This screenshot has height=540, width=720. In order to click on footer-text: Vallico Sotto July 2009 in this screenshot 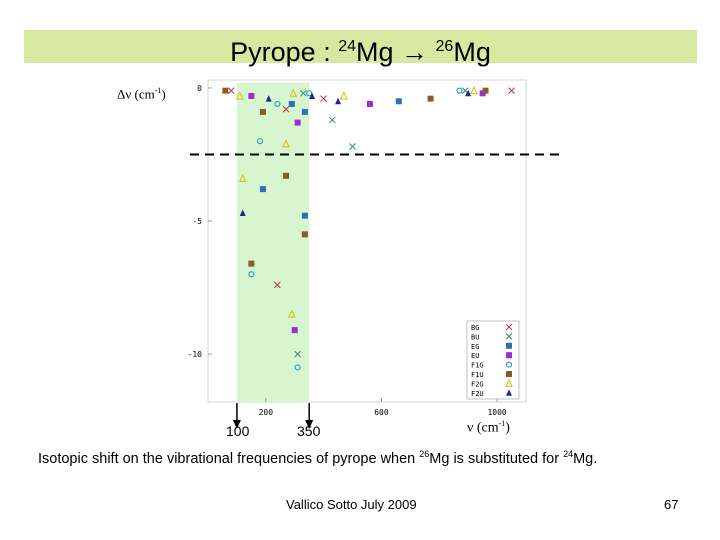, I will do `click(351, 504)`.